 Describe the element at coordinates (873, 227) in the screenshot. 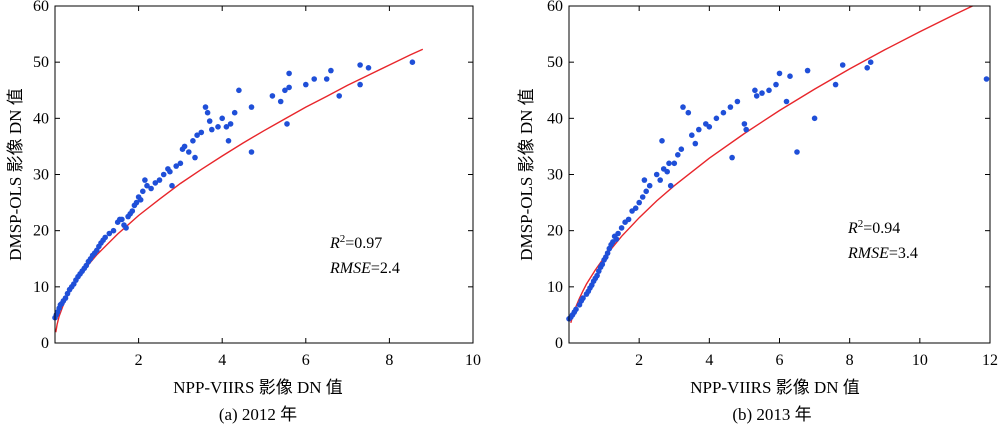

I see `r2-annotation: R2=0.94` at that location.